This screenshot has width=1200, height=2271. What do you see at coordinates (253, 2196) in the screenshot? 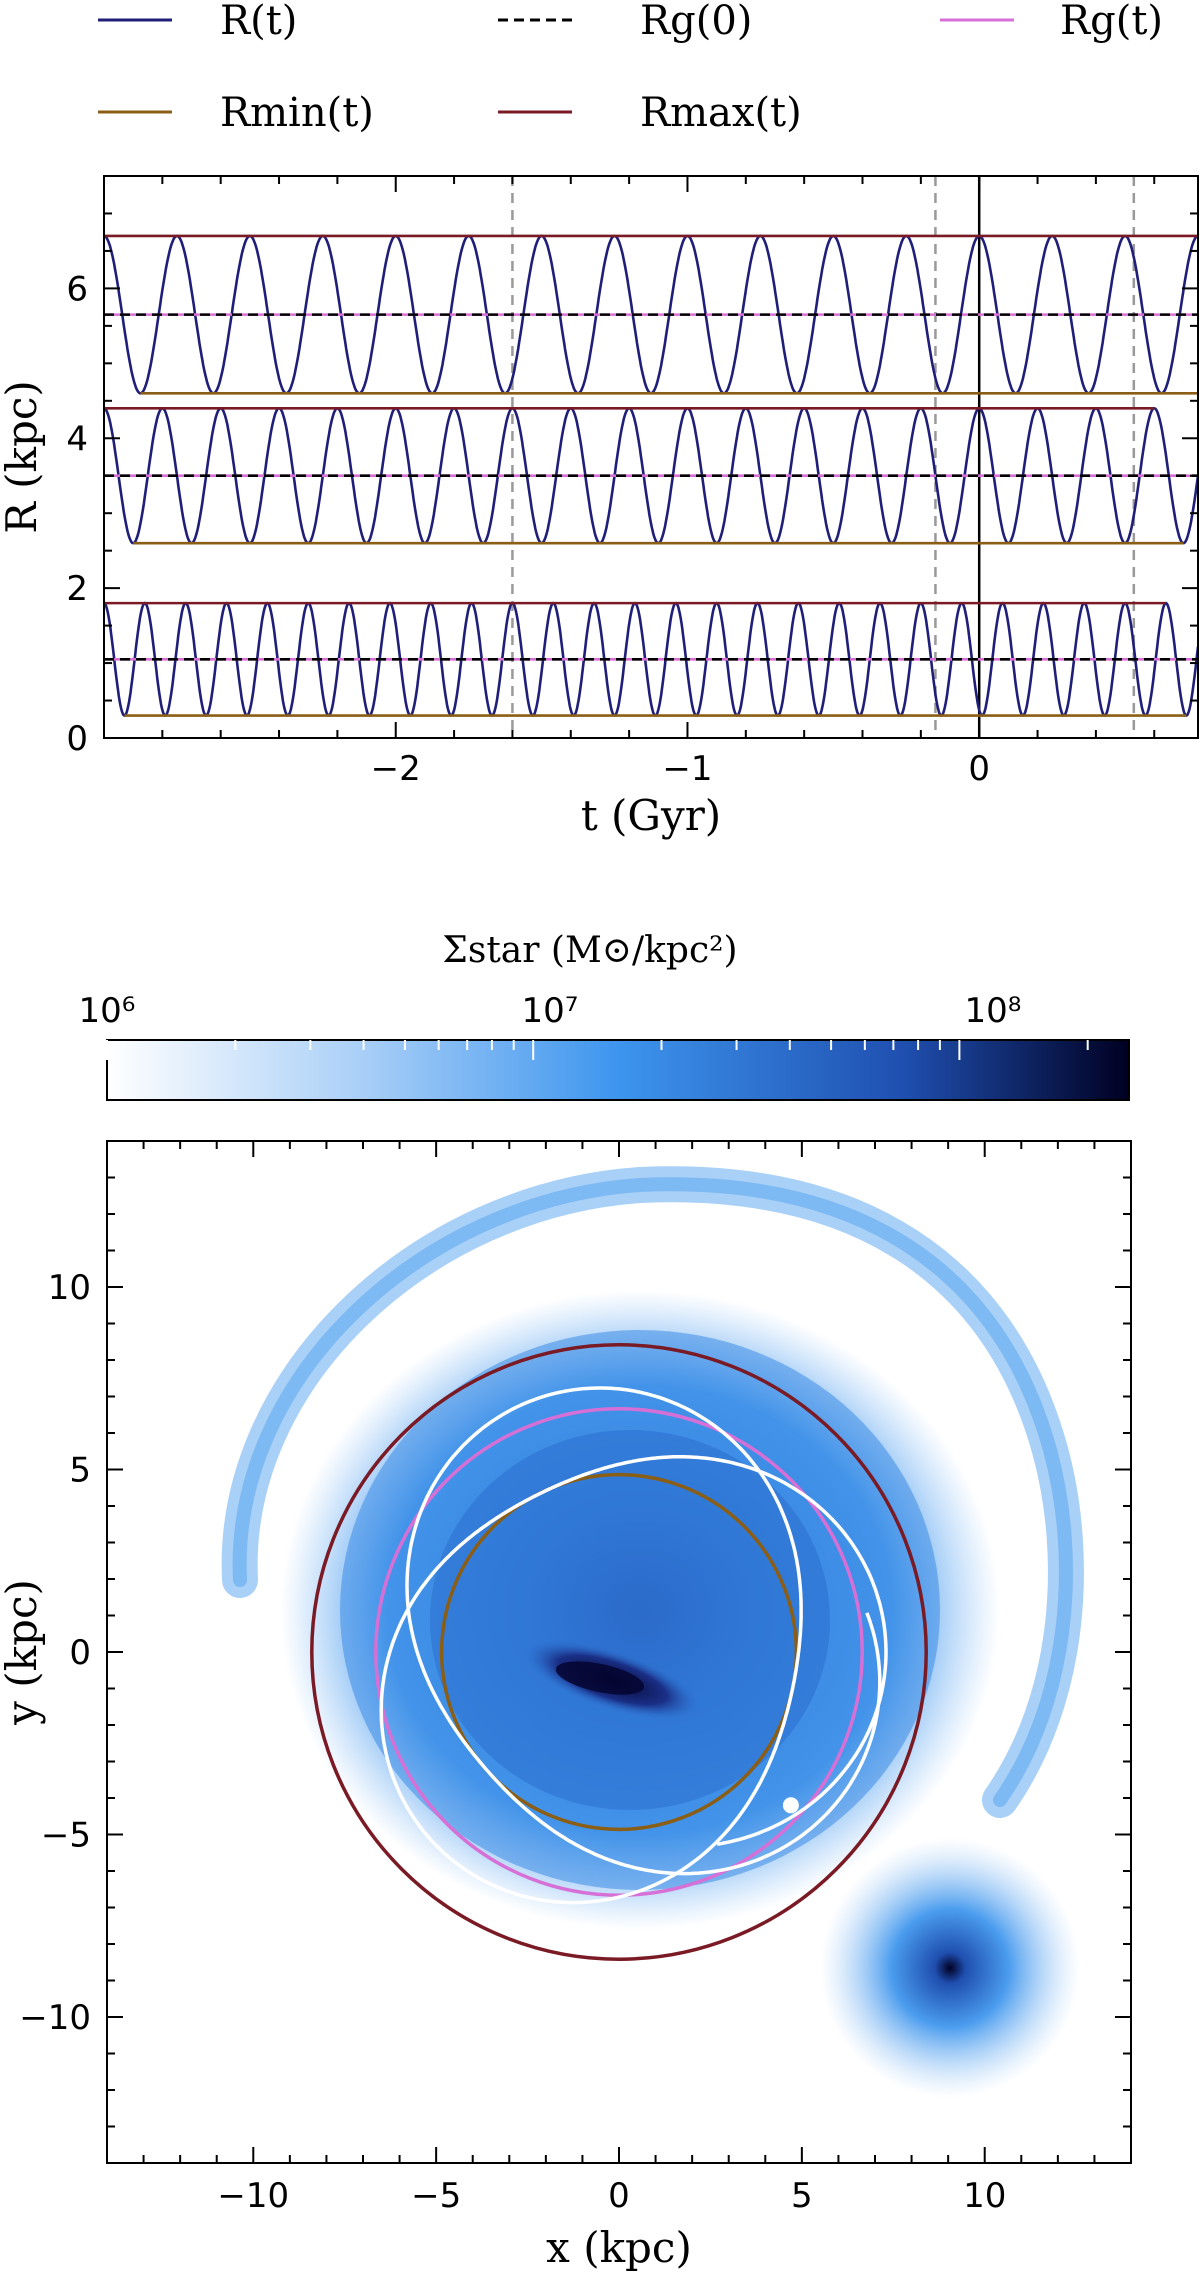
I see `bottom-x-tick-label: −10` at bounding box center [253, 2196].